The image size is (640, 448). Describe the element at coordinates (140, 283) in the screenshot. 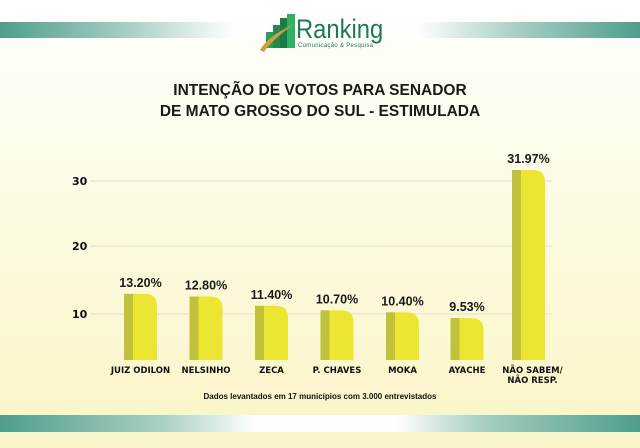

I see `bar-value-label: 13.20%` at that location.